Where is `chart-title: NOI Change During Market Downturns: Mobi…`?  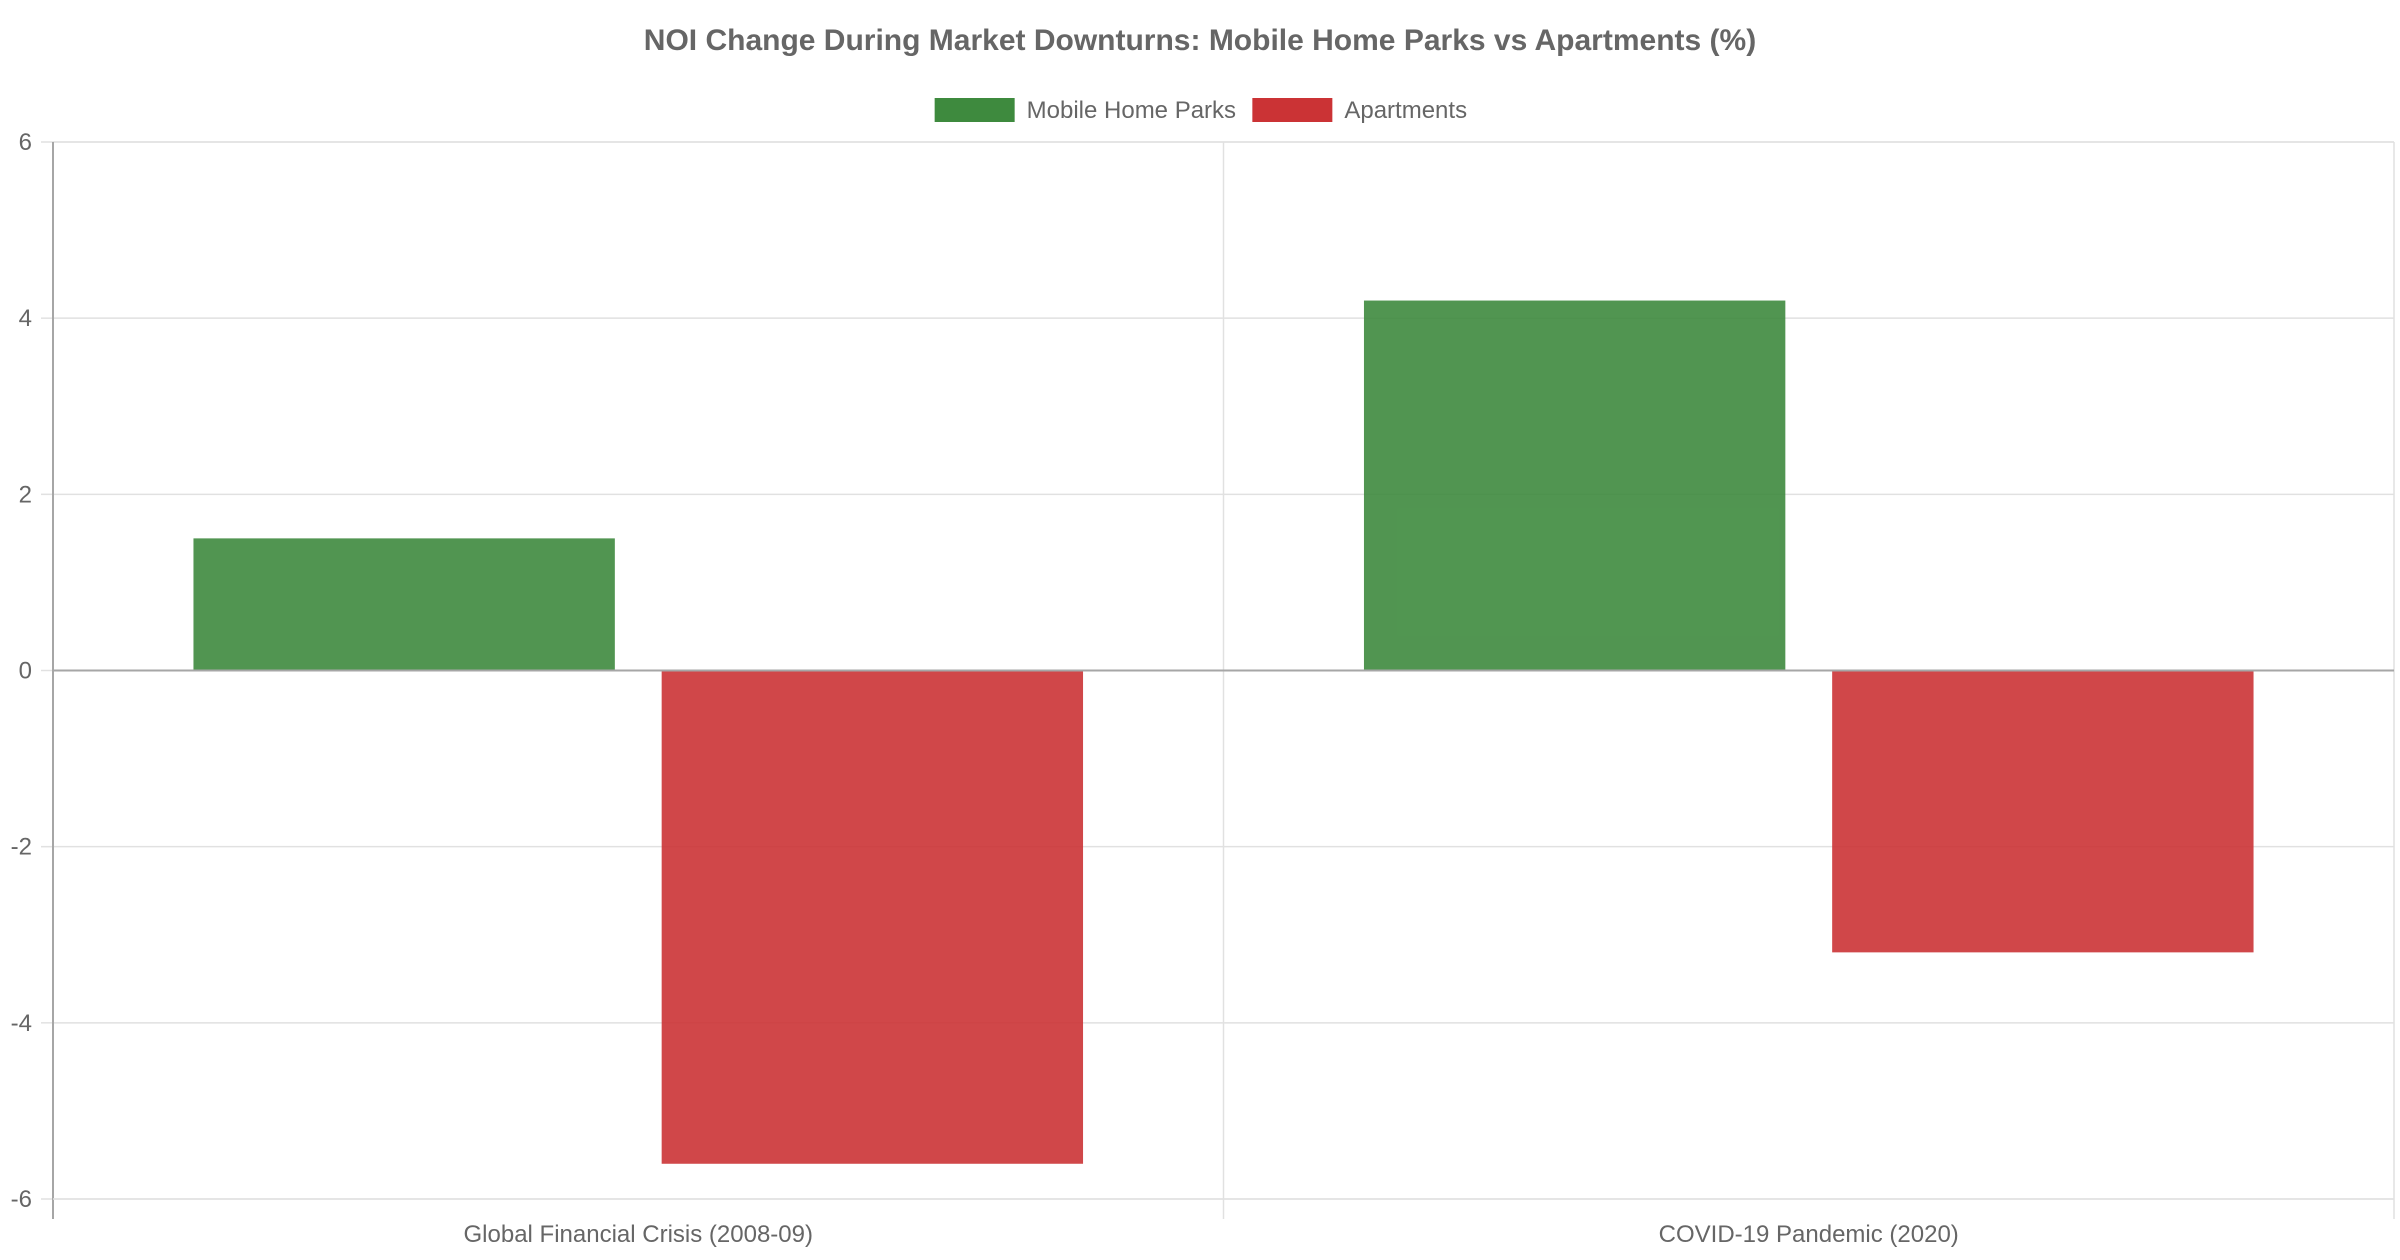
chart-title: NOI Change During Market Downturns: Mobi… is located at coordinates (1200, 40).